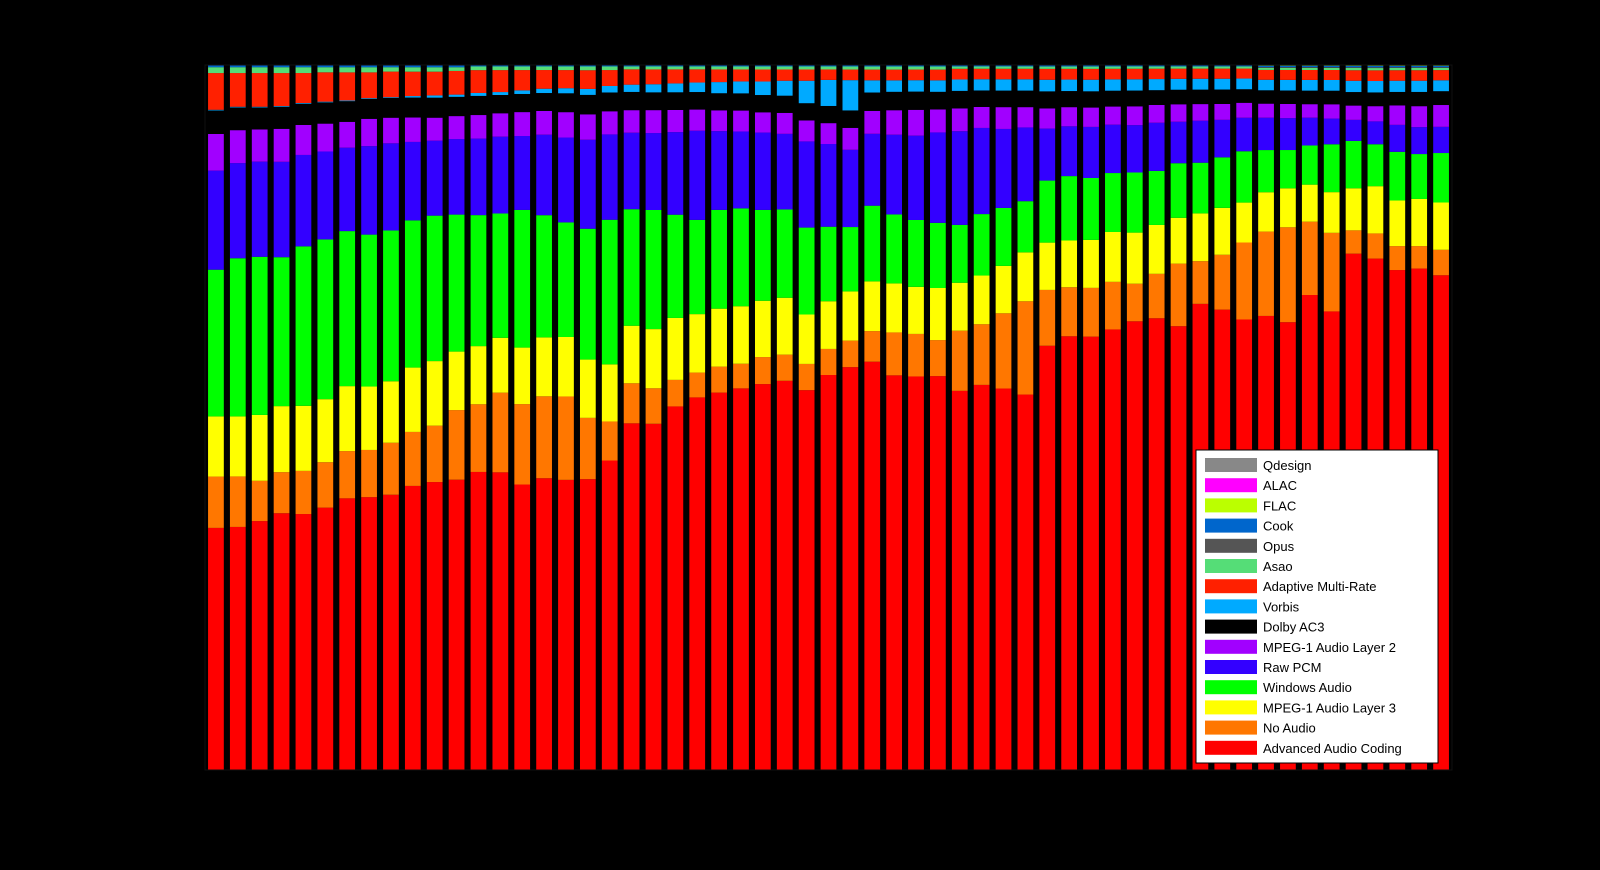  What do you see at coordinates (1332, 748) in the screenshot?
I see `legend-label: Advanced Audio Coding` at bounding box center [1332, 748].